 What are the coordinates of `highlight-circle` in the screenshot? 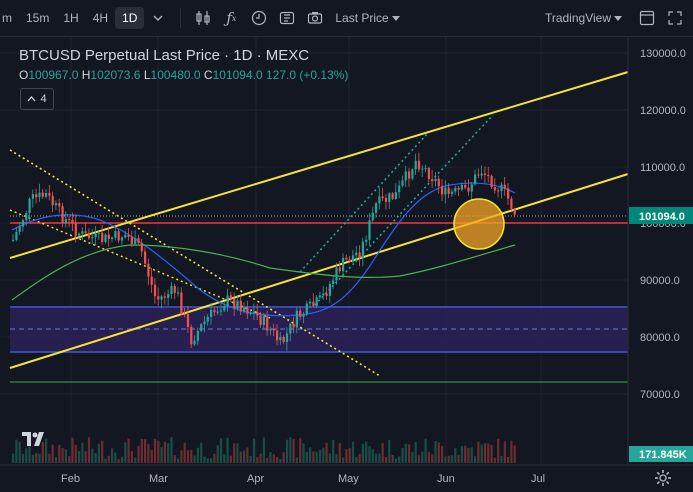 It's located at (479, 224).